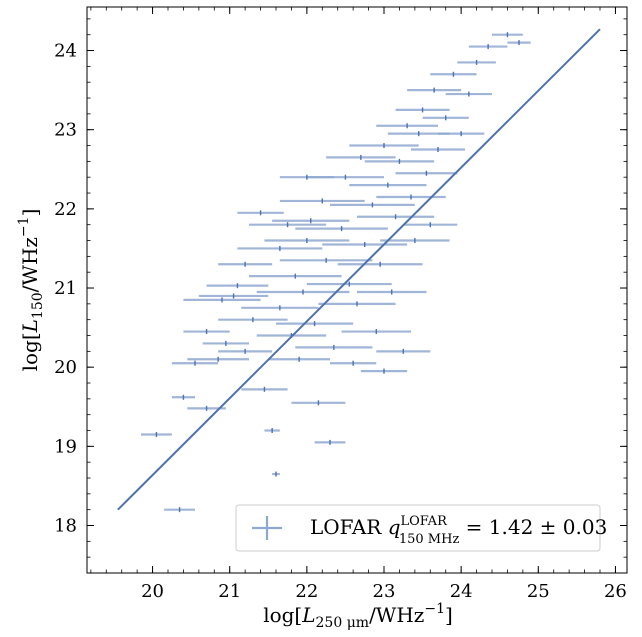 This screenshot has height=637, width=642. What do you see at coordinates (65, 209) in the screenshot?
I see `y-tick-label: 22` at bounding box center [65, 209].